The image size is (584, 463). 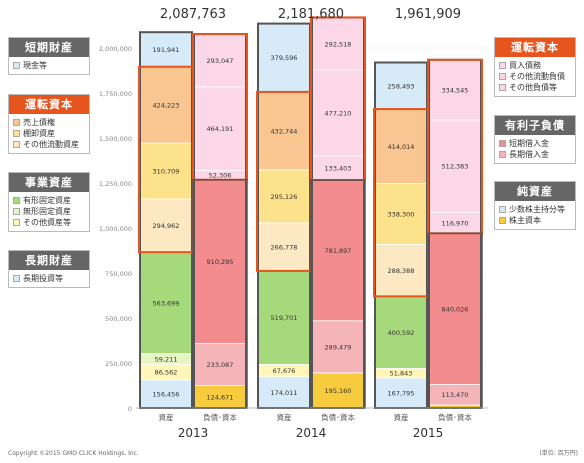 What do you see at coordinates (284, 371) in the screenshot?
I see `asset-value-label: 67,676` at bounding box center [284, 371].